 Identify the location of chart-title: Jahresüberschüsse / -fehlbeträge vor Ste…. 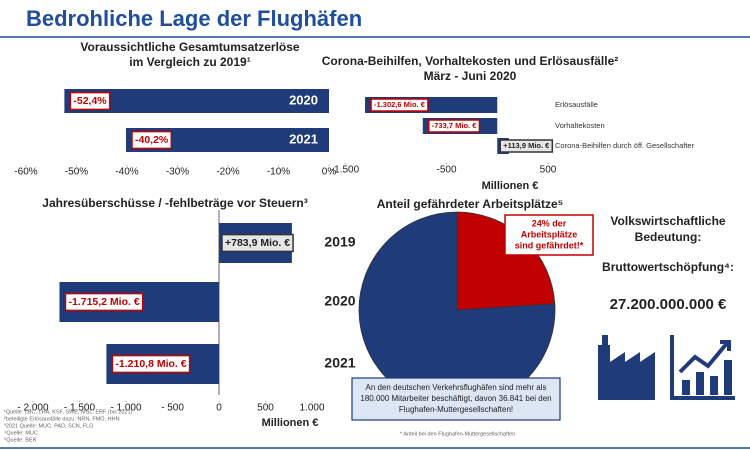
(174, 203).